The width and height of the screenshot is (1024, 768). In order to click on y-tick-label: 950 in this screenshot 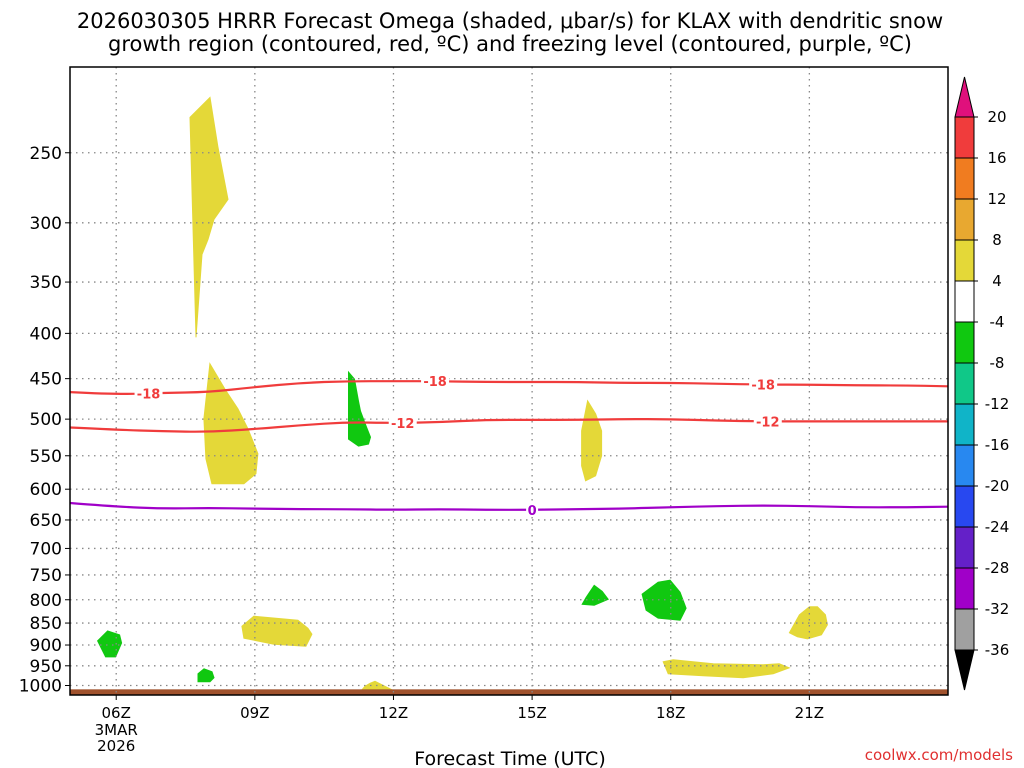, I will do `click(46, 667)`.